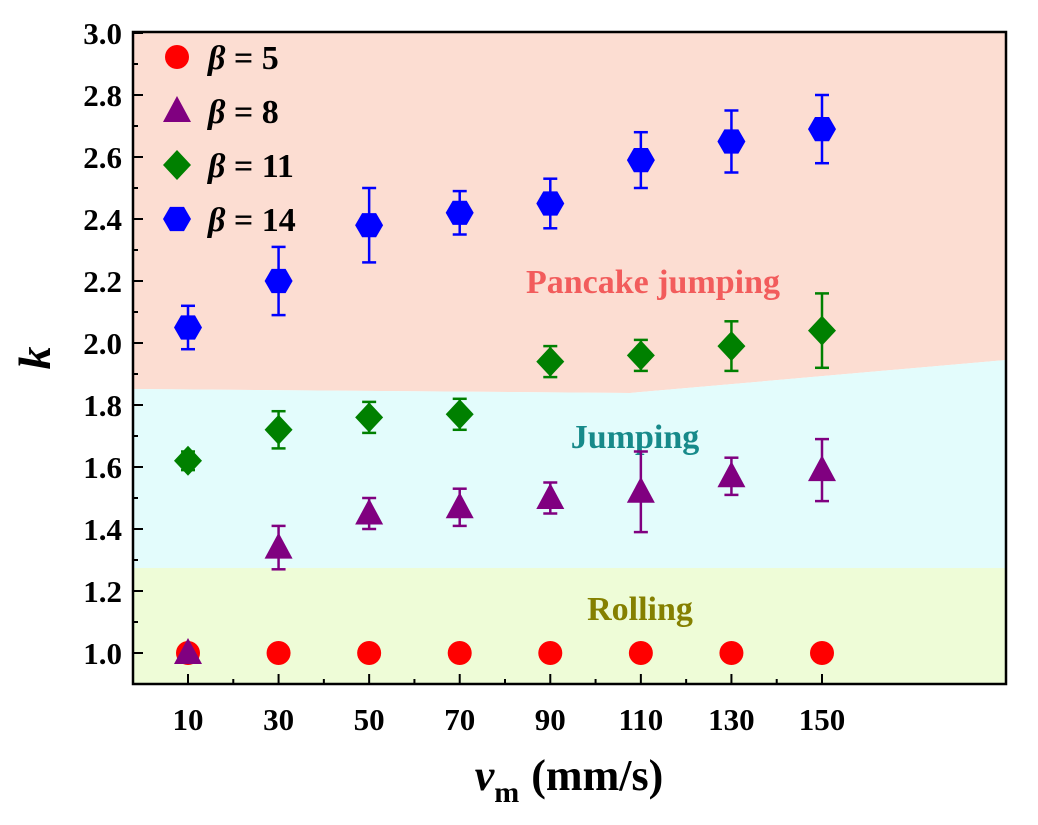 The width and height of the screenshot is (1038, 825). What do you see at coordinates (102, 405) in the screenshot?
I see `y-tick-label: 1.8` at bounding box center [102, 405].